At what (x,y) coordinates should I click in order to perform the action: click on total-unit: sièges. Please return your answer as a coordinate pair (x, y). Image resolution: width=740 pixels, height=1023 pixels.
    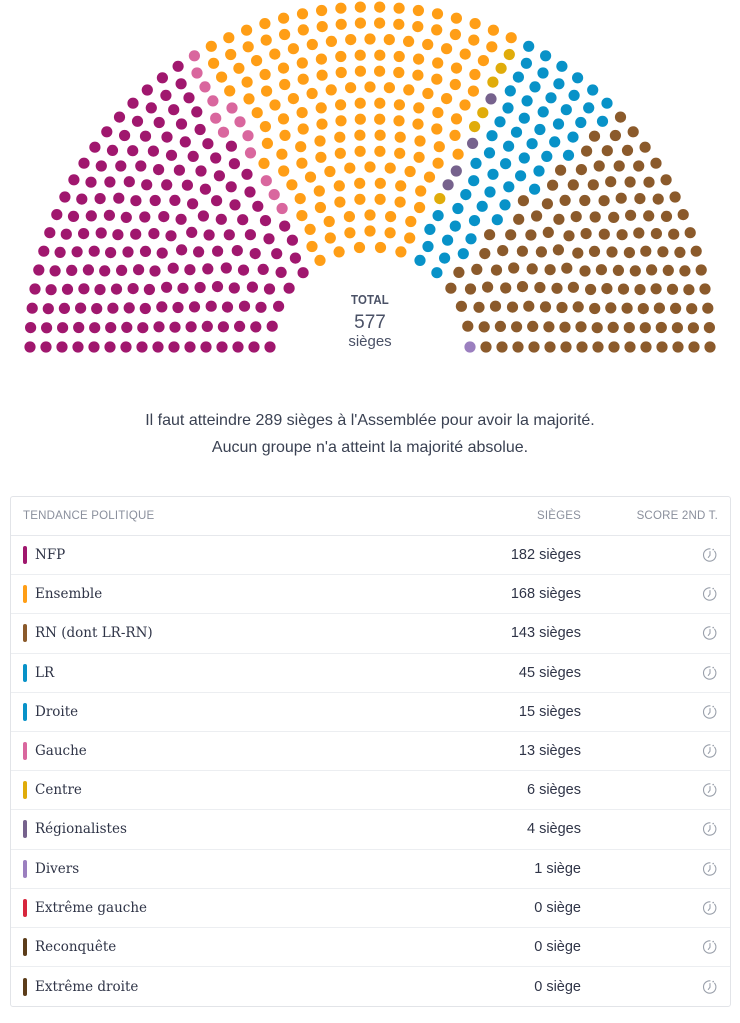
    Looking at the image, I should click on (370, 341).